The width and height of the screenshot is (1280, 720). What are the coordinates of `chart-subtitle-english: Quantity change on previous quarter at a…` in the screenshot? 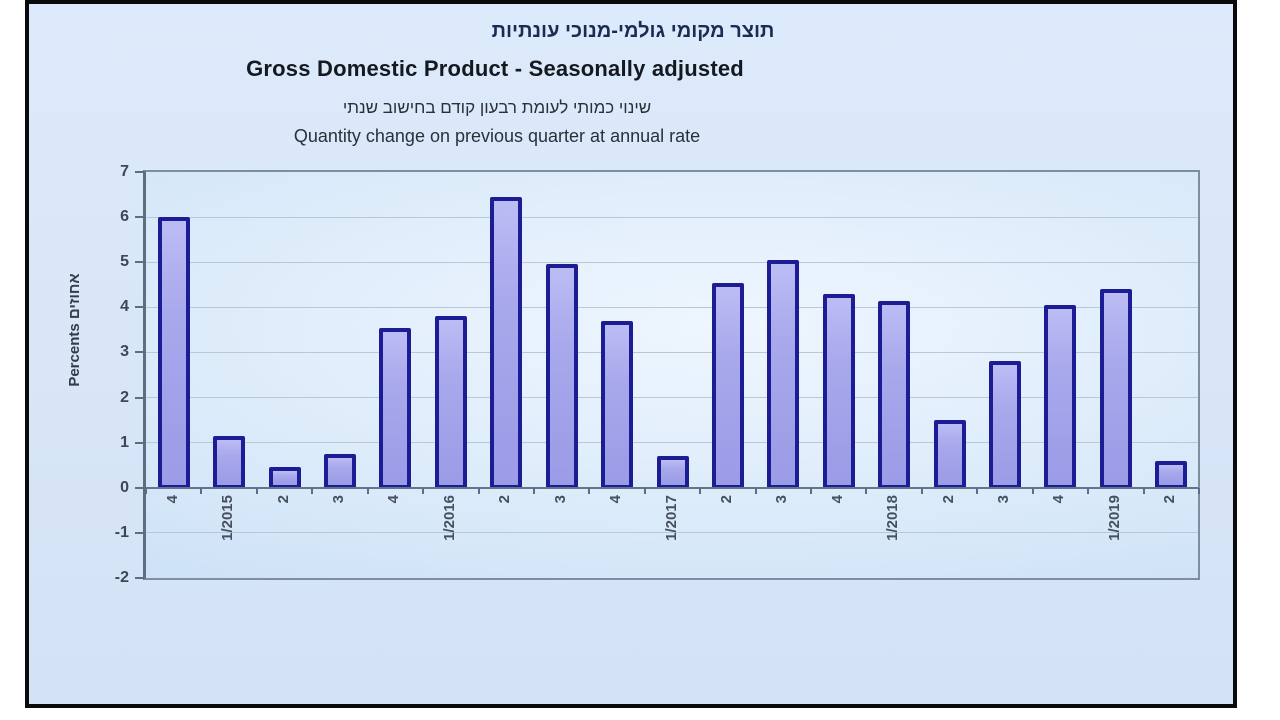 It's located at (497, 136).